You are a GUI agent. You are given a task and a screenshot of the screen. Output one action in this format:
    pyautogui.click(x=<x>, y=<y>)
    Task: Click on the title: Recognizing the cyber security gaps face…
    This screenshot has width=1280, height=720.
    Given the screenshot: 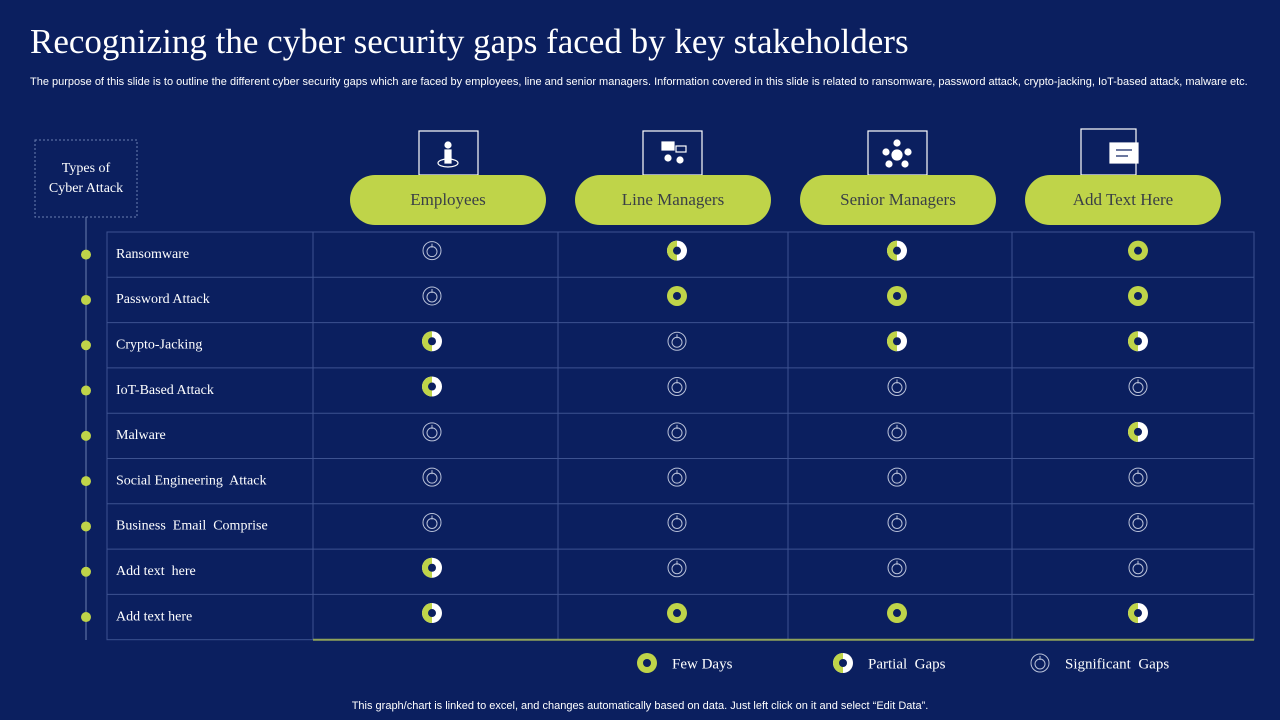 What is the action you would take?
    pyautogui.click(x=469, y=41)
    